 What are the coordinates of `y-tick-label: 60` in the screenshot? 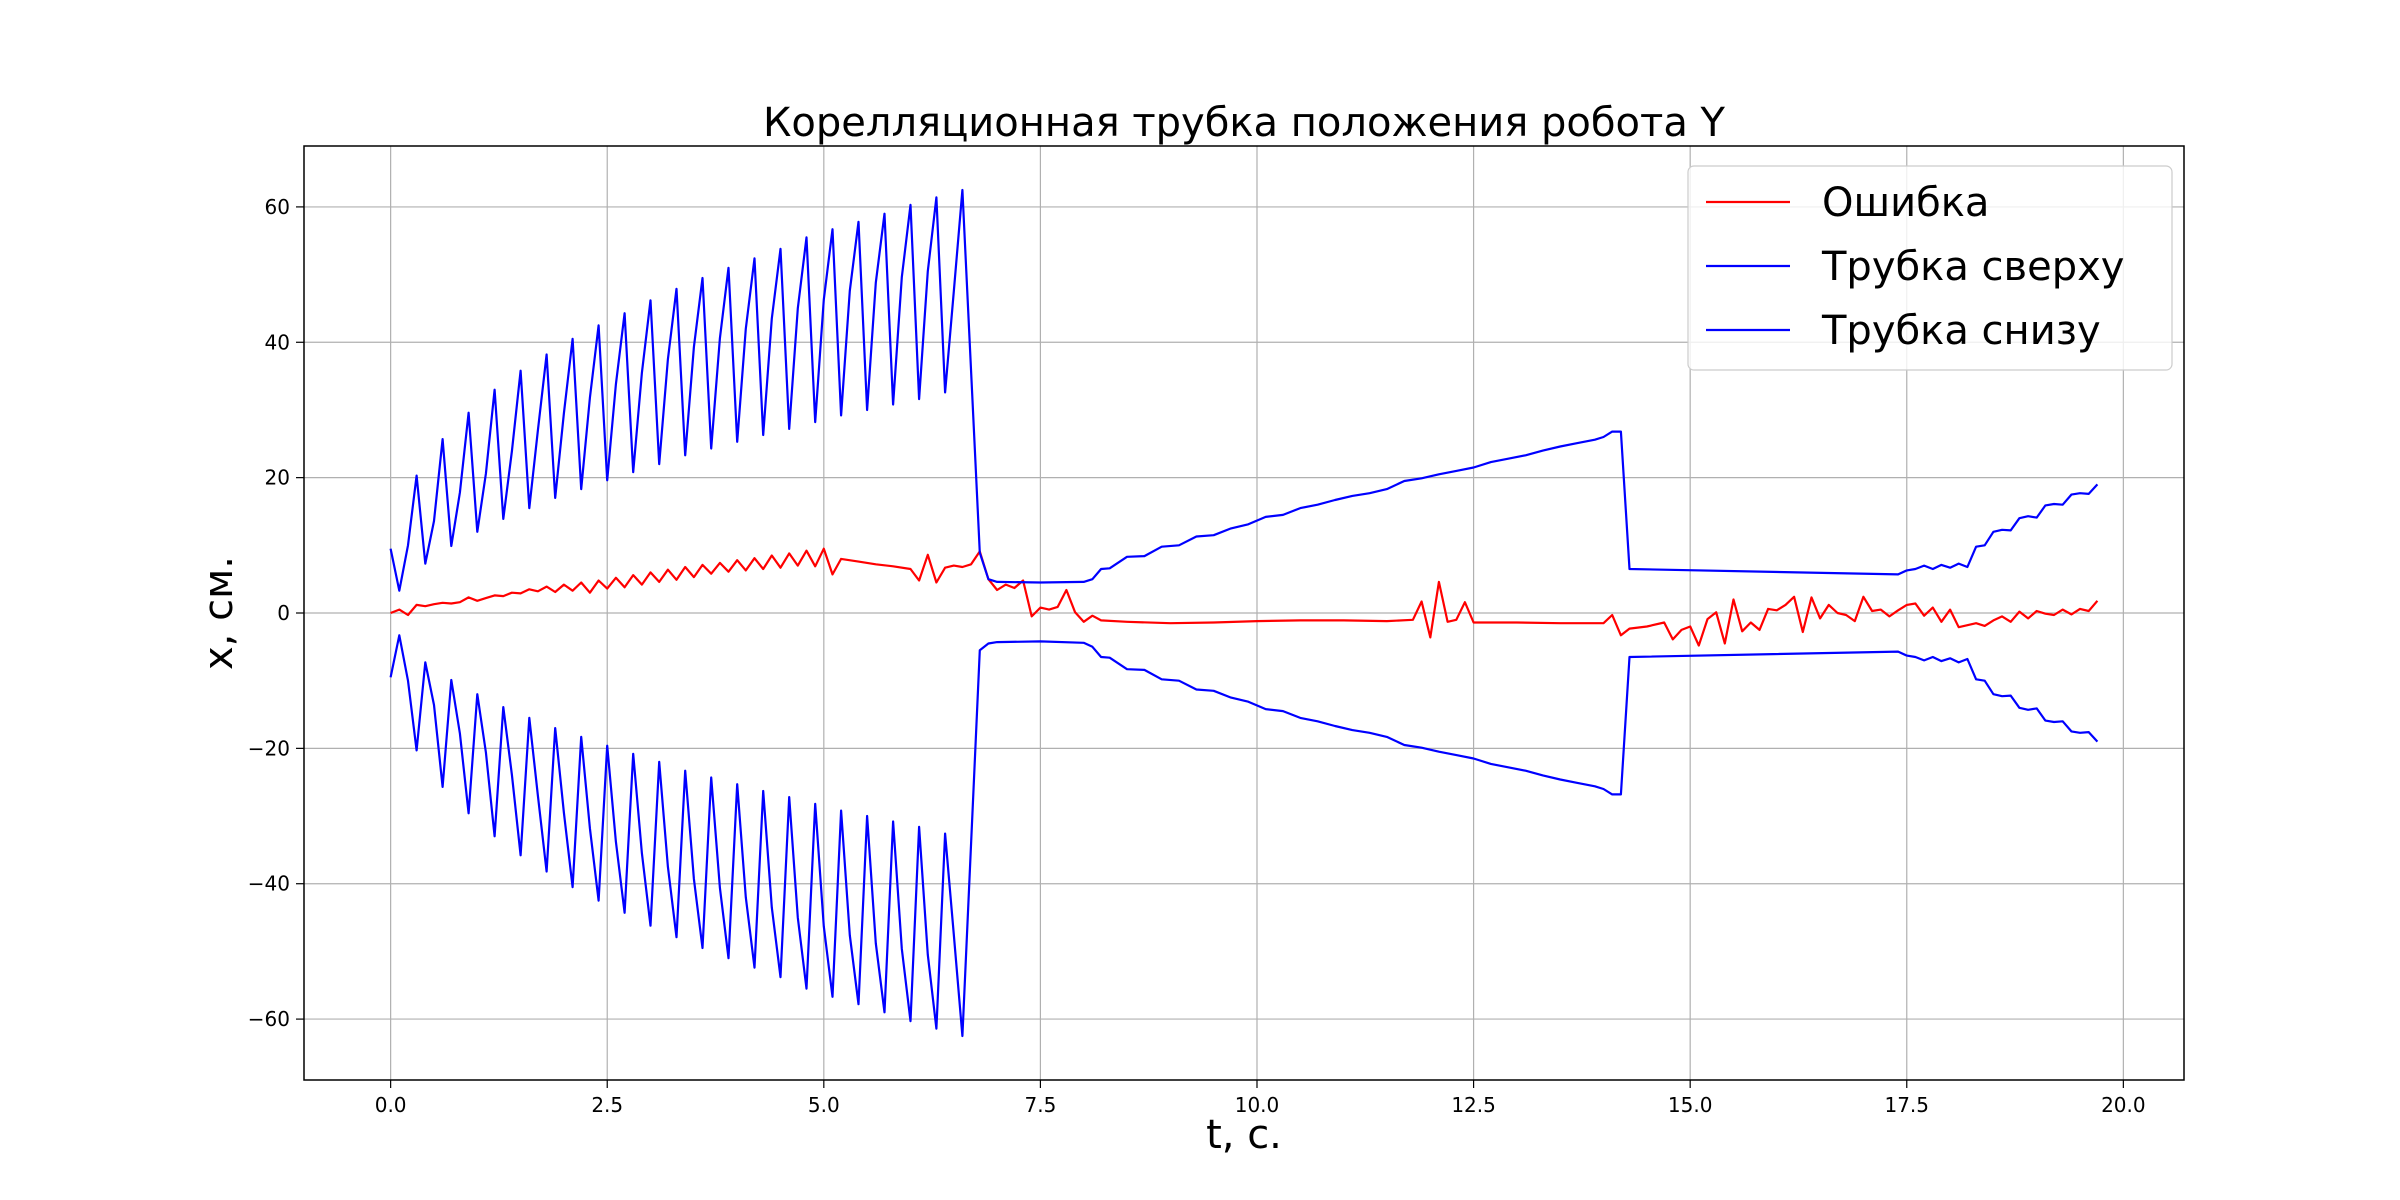 It's located at (277, 207).